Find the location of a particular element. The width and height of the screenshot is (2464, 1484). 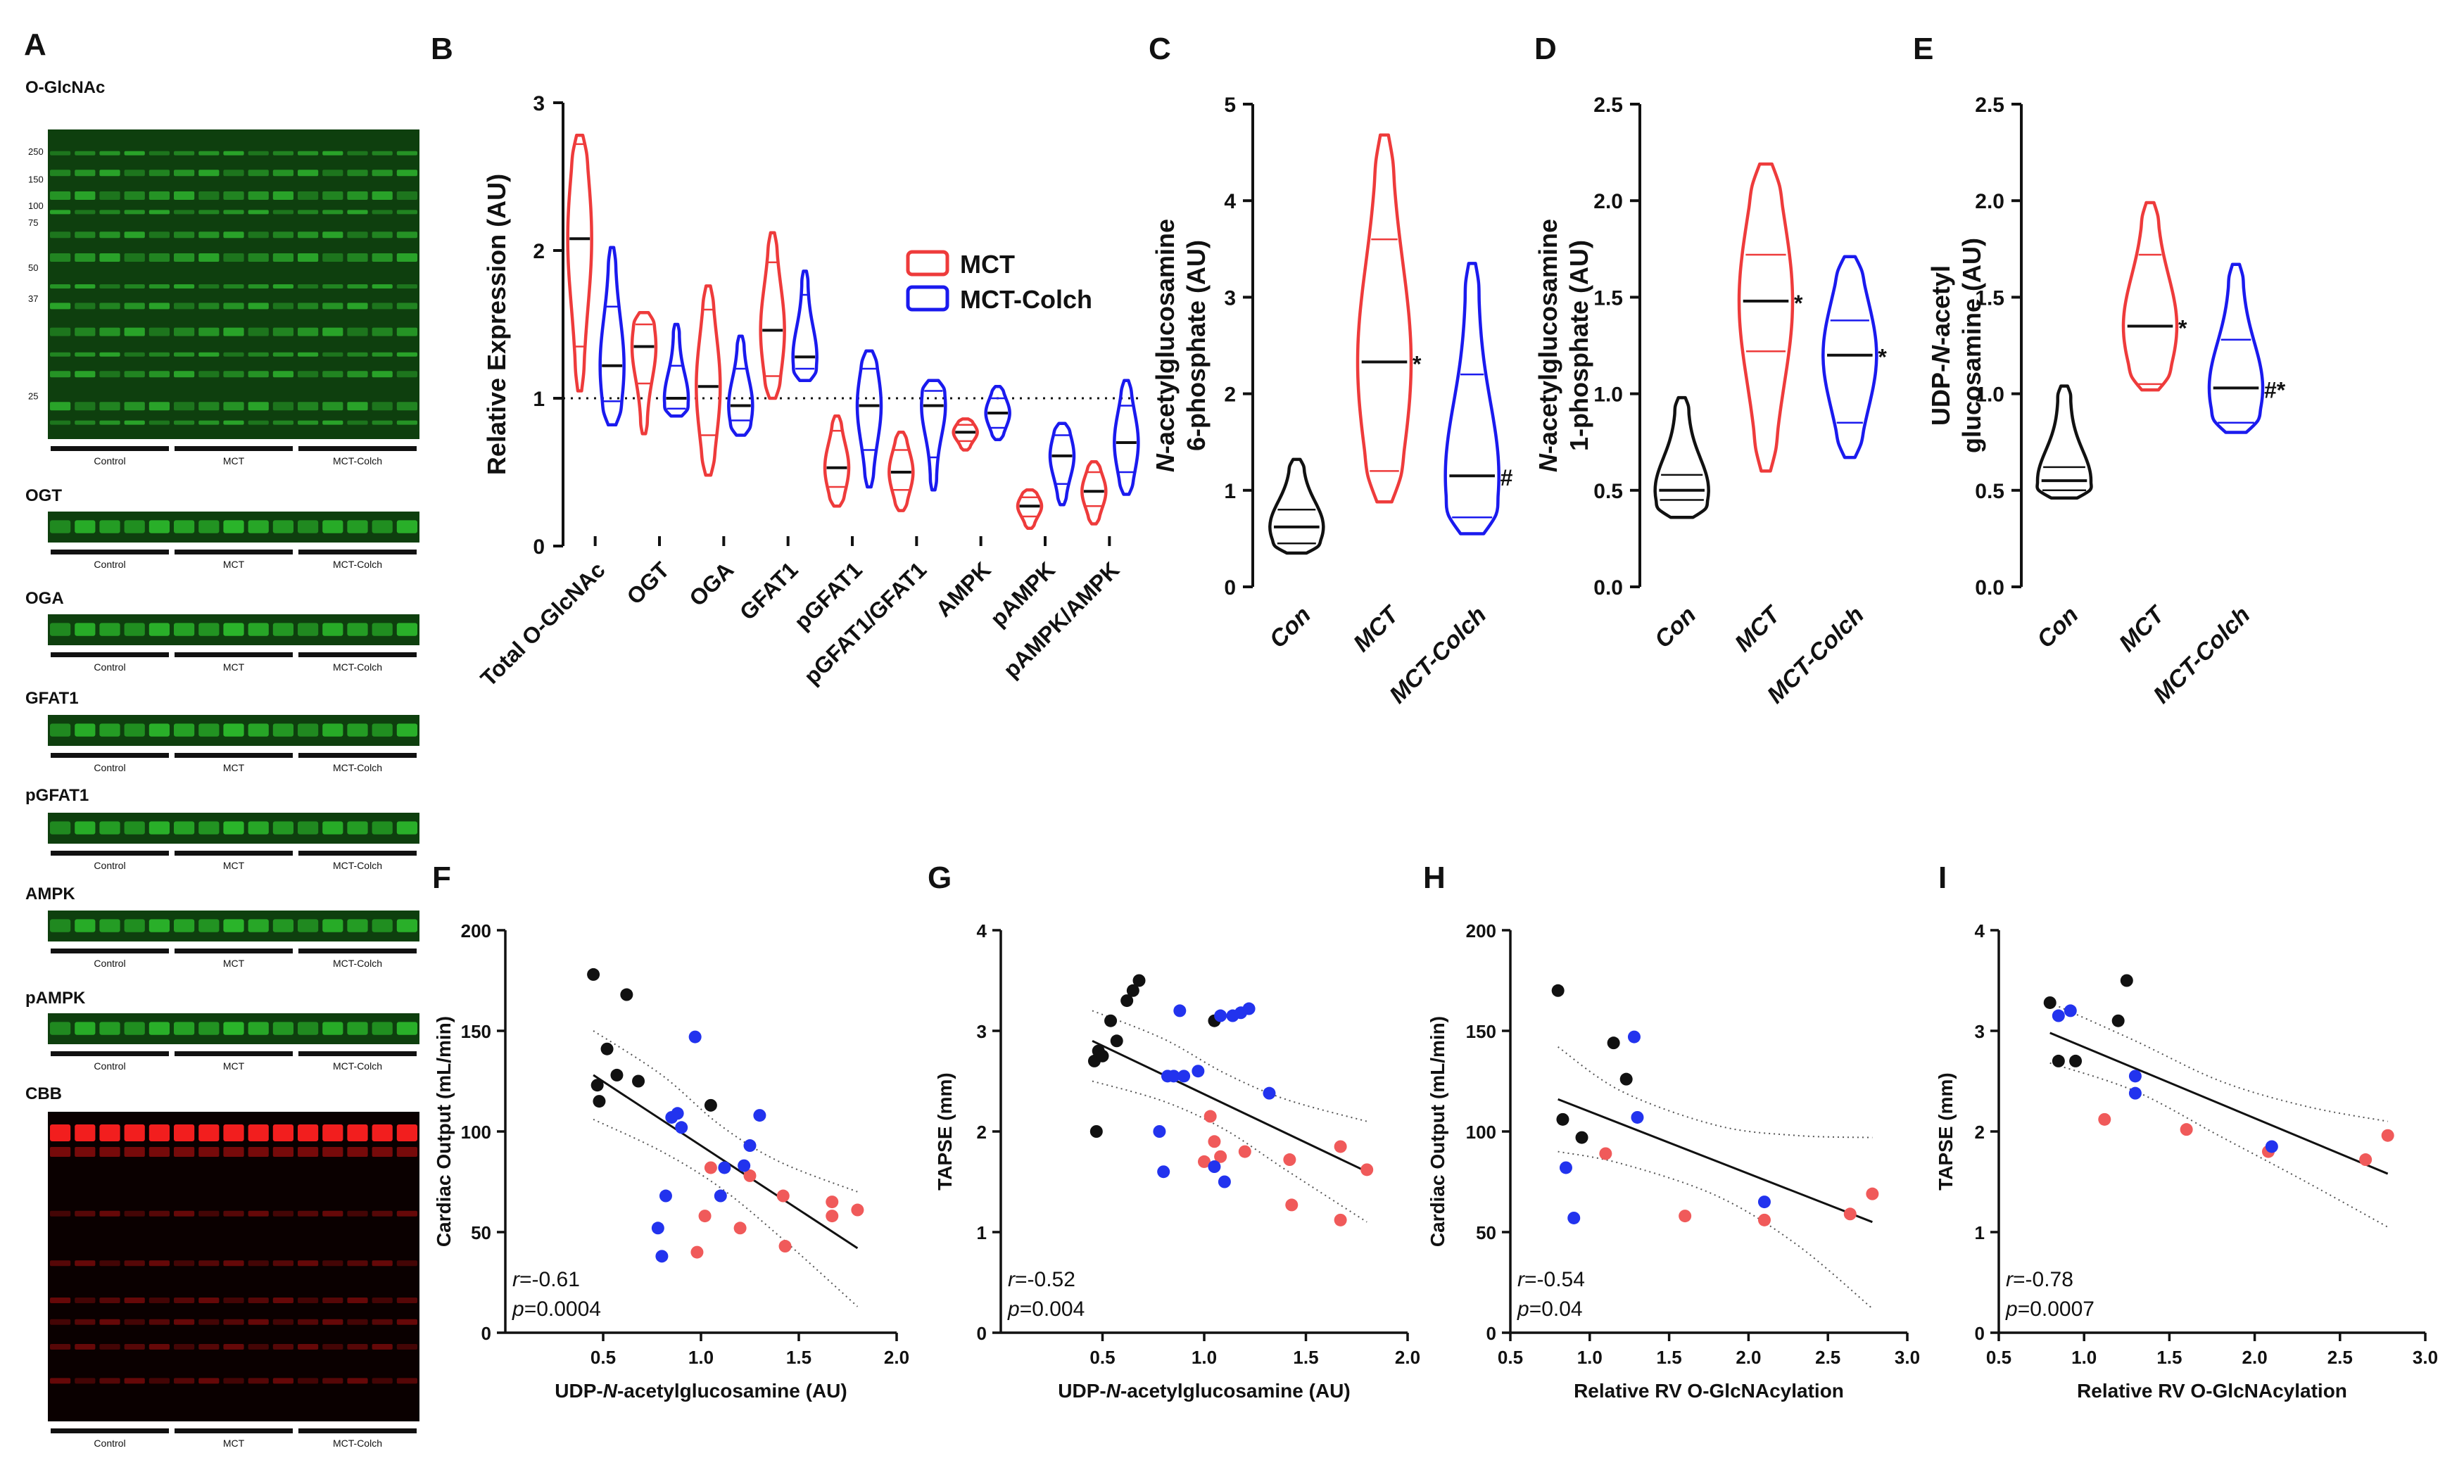

group-bar is located at coordinates (234, 448).